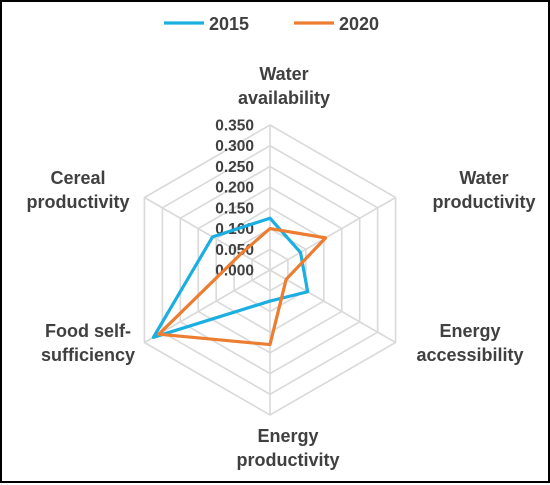  I want to click on category-label: Water productivity, so click(483, 190).